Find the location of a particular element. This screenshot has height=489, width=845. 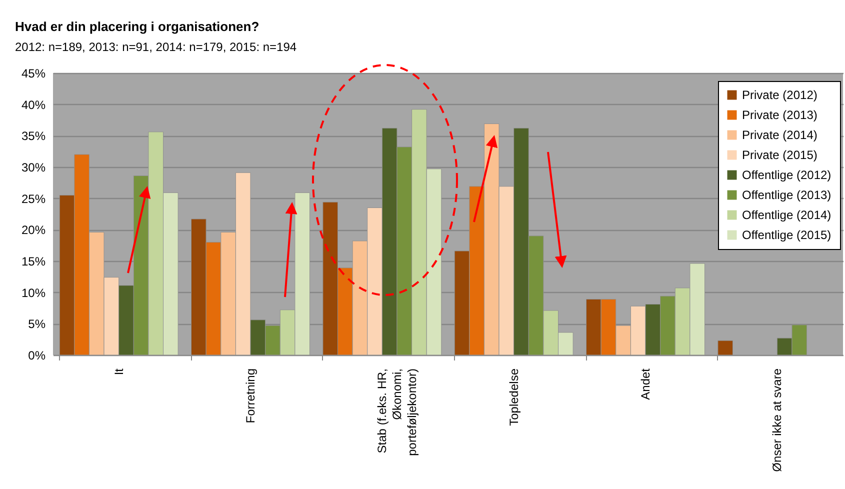

x-tick-label: Forretning is located at coordinates (251, 396).